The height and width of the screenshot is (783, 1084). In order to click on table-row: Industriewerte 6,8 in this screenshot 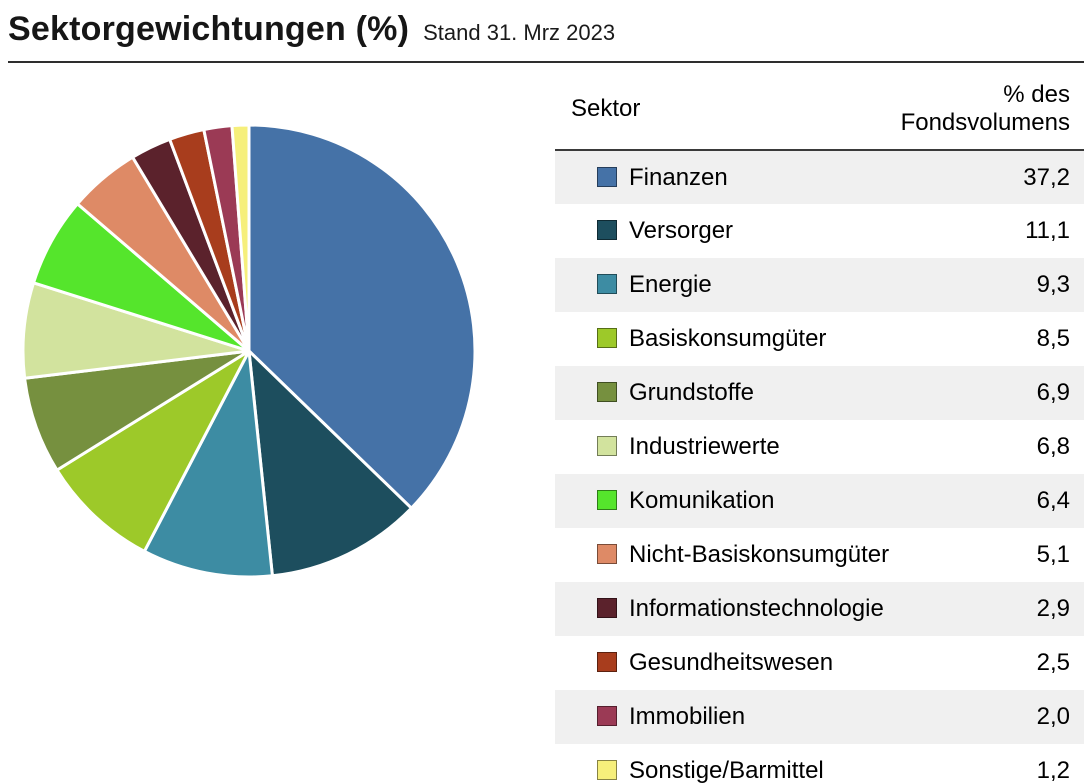, I will do `click(819, 447)`.